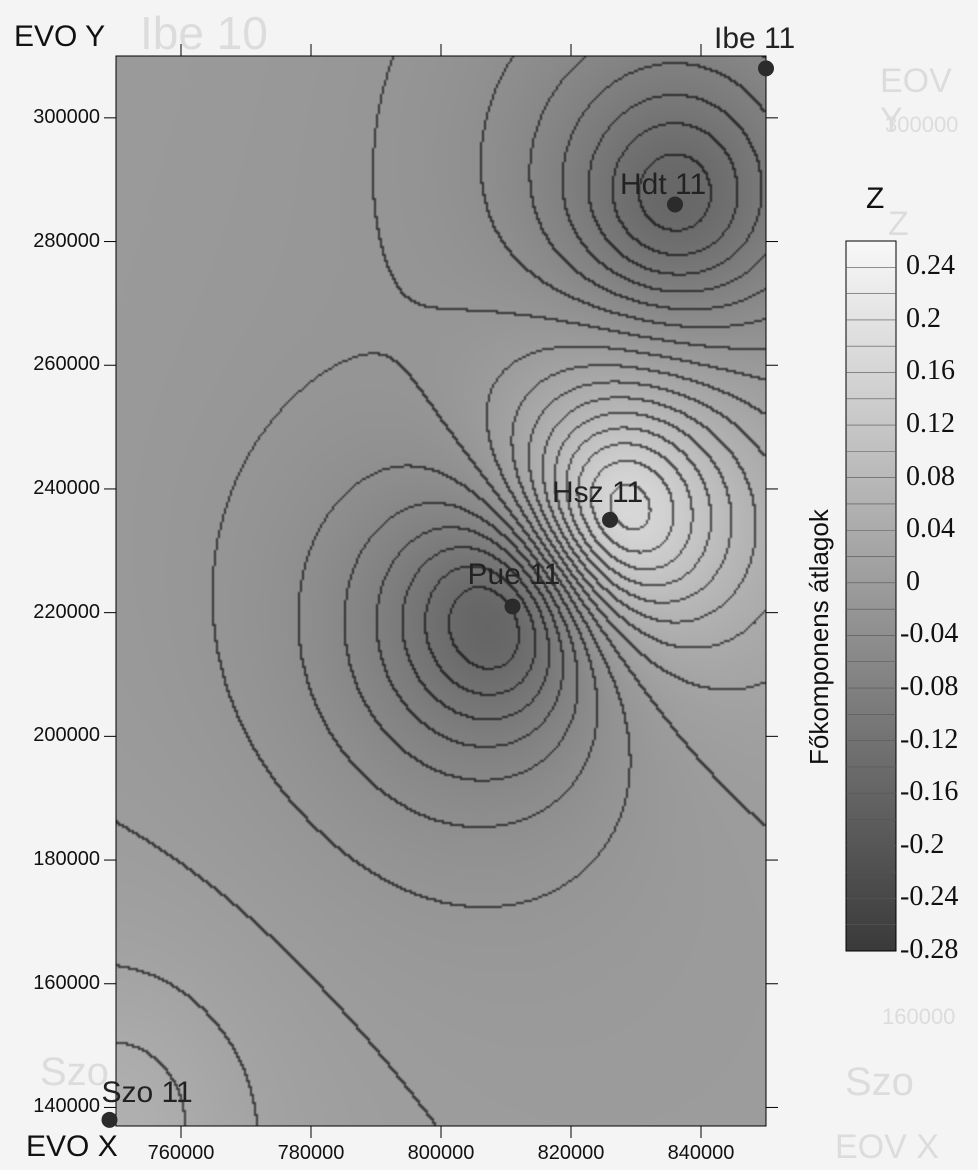 The width and height of the screenshot is (978, 1170). What do you see at coordinates (898, 224) in the screenshot?
I see `ghost-z-label: Z` at bounding box center [898, 224].